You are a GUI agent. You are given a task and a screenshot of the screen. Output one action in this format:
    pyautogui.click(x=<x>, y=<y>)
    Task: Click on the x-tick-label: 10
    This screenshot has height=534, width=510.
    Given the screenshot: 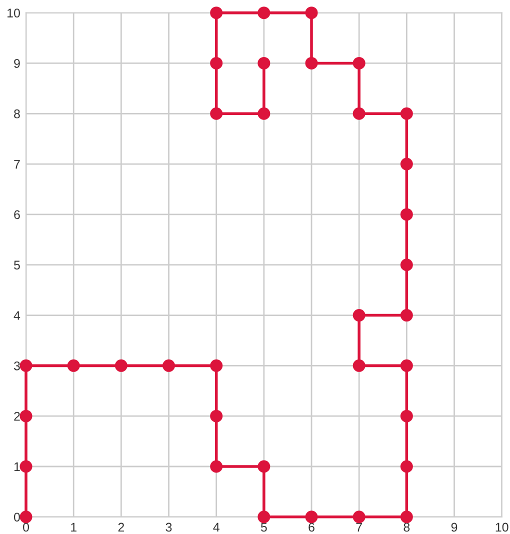 What is the action you would take?
    pyautogui.click(x=502, y=527)
    